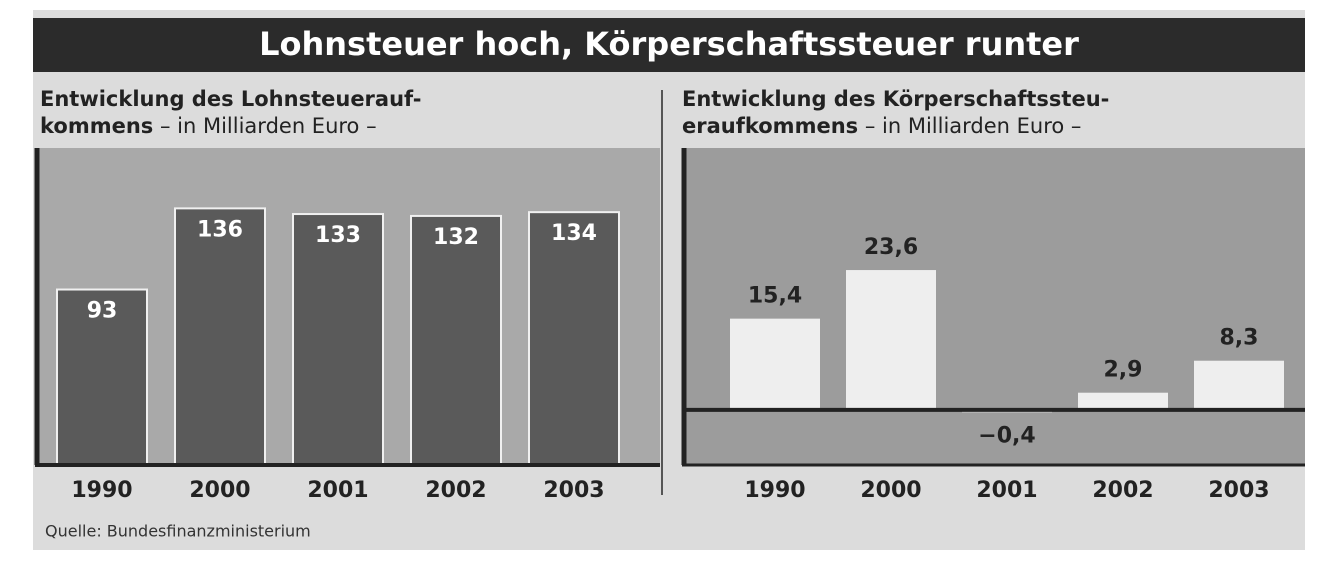 The image size is (1329, 562). What do you see at coordinates (456, 237) in the screenshot?
I see `value-label: 132` at bounding box center [456, 237].